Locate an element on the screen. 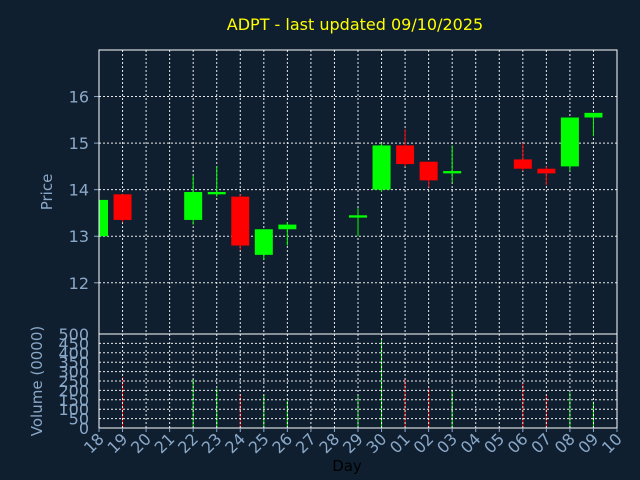 The image size is (640, 480). volume-tick-label: 350 is located at coordinates (73, 362).